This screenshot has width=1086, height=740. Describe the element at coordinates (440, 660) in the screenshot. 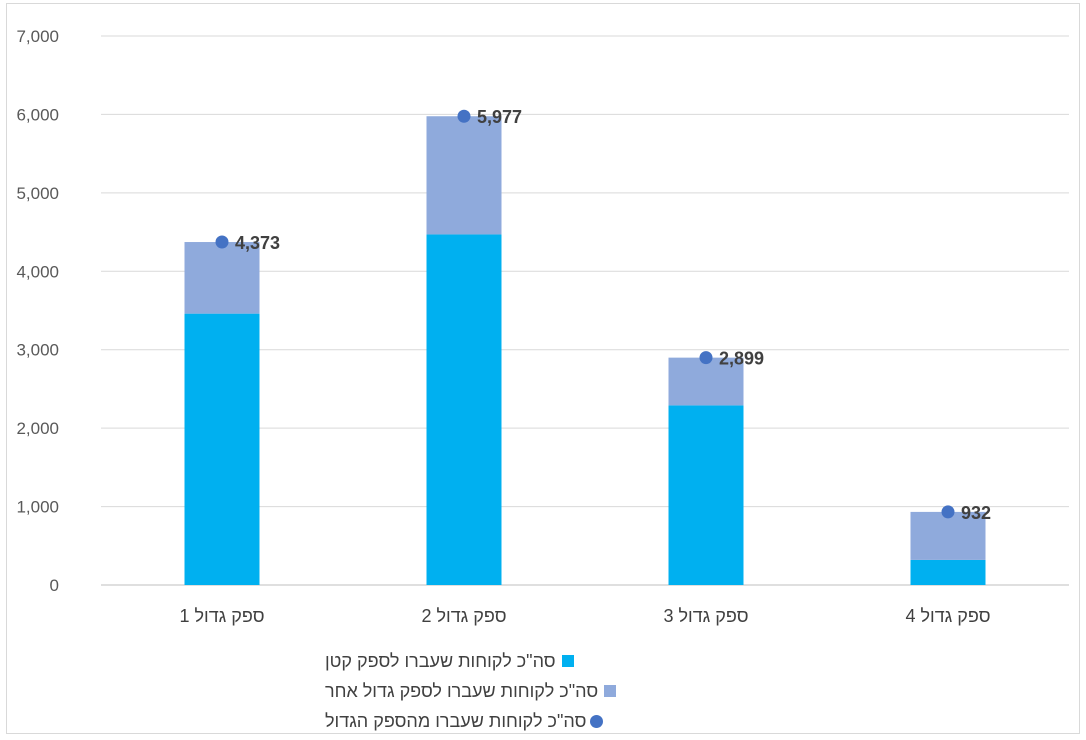

I see `legend-label-small-supplier: סה"כ לקוחות שעברו לספק קטן` at that location.